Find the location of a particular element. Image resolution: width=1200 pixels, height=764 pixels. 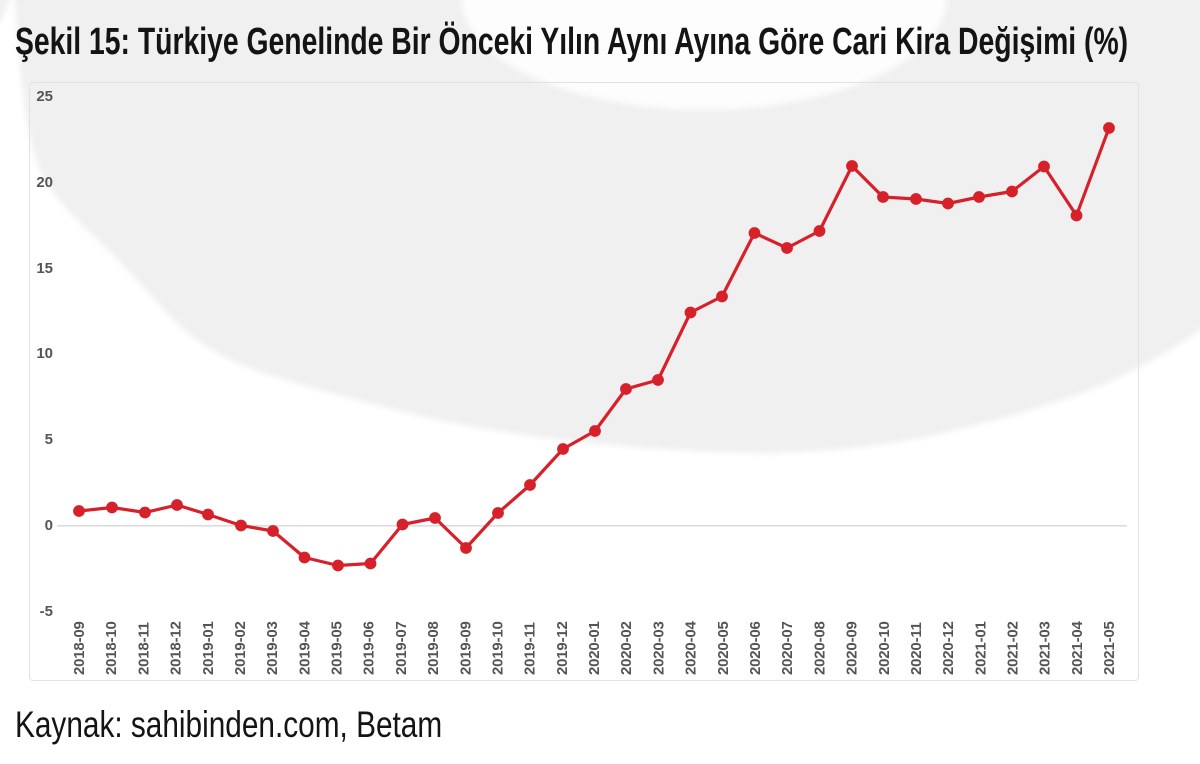

svg-text: 2019-08 is located at coordinates (433, 648).